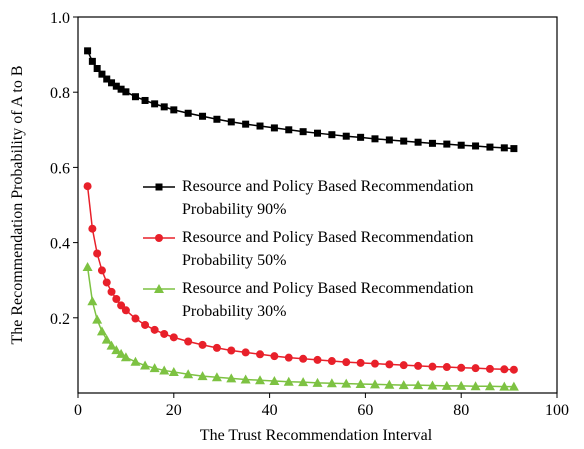 This screenshot has width=584, height=449. Describe the element at coordinates (60, 319) in the screenshot. I see `y-tick-label: 0.2` at that location.